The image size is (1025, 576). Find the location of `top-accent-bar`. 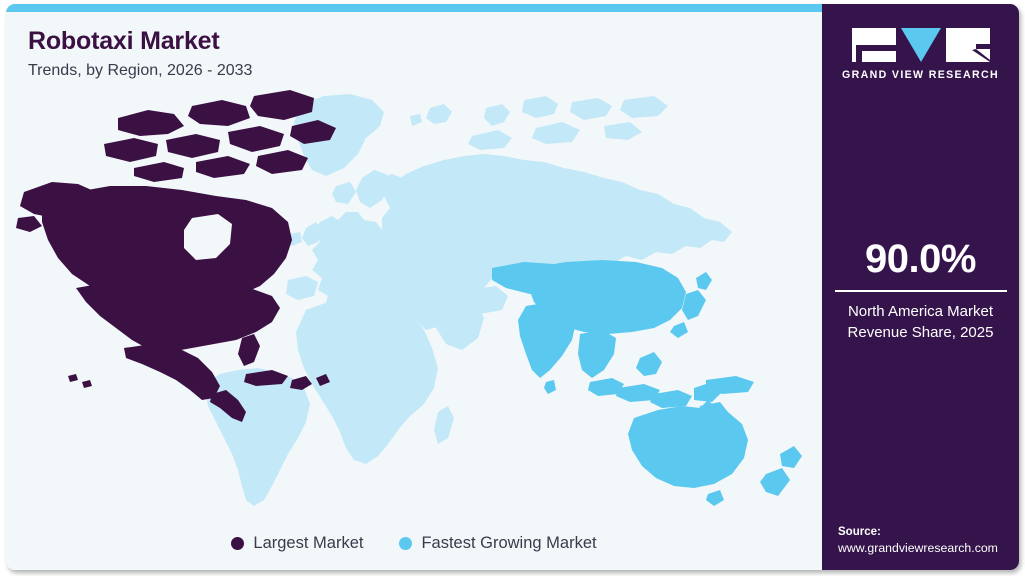

top-accent-bar is located at coordinates (414, 8).